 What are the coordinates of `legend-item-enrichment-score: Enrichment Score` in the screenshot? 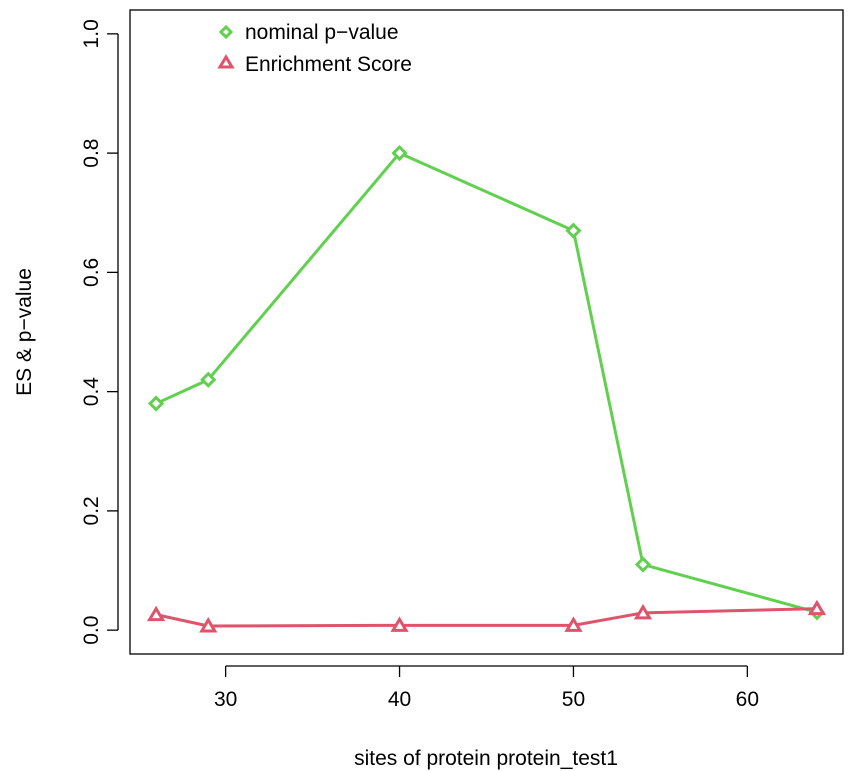 It's located at (314, 64).